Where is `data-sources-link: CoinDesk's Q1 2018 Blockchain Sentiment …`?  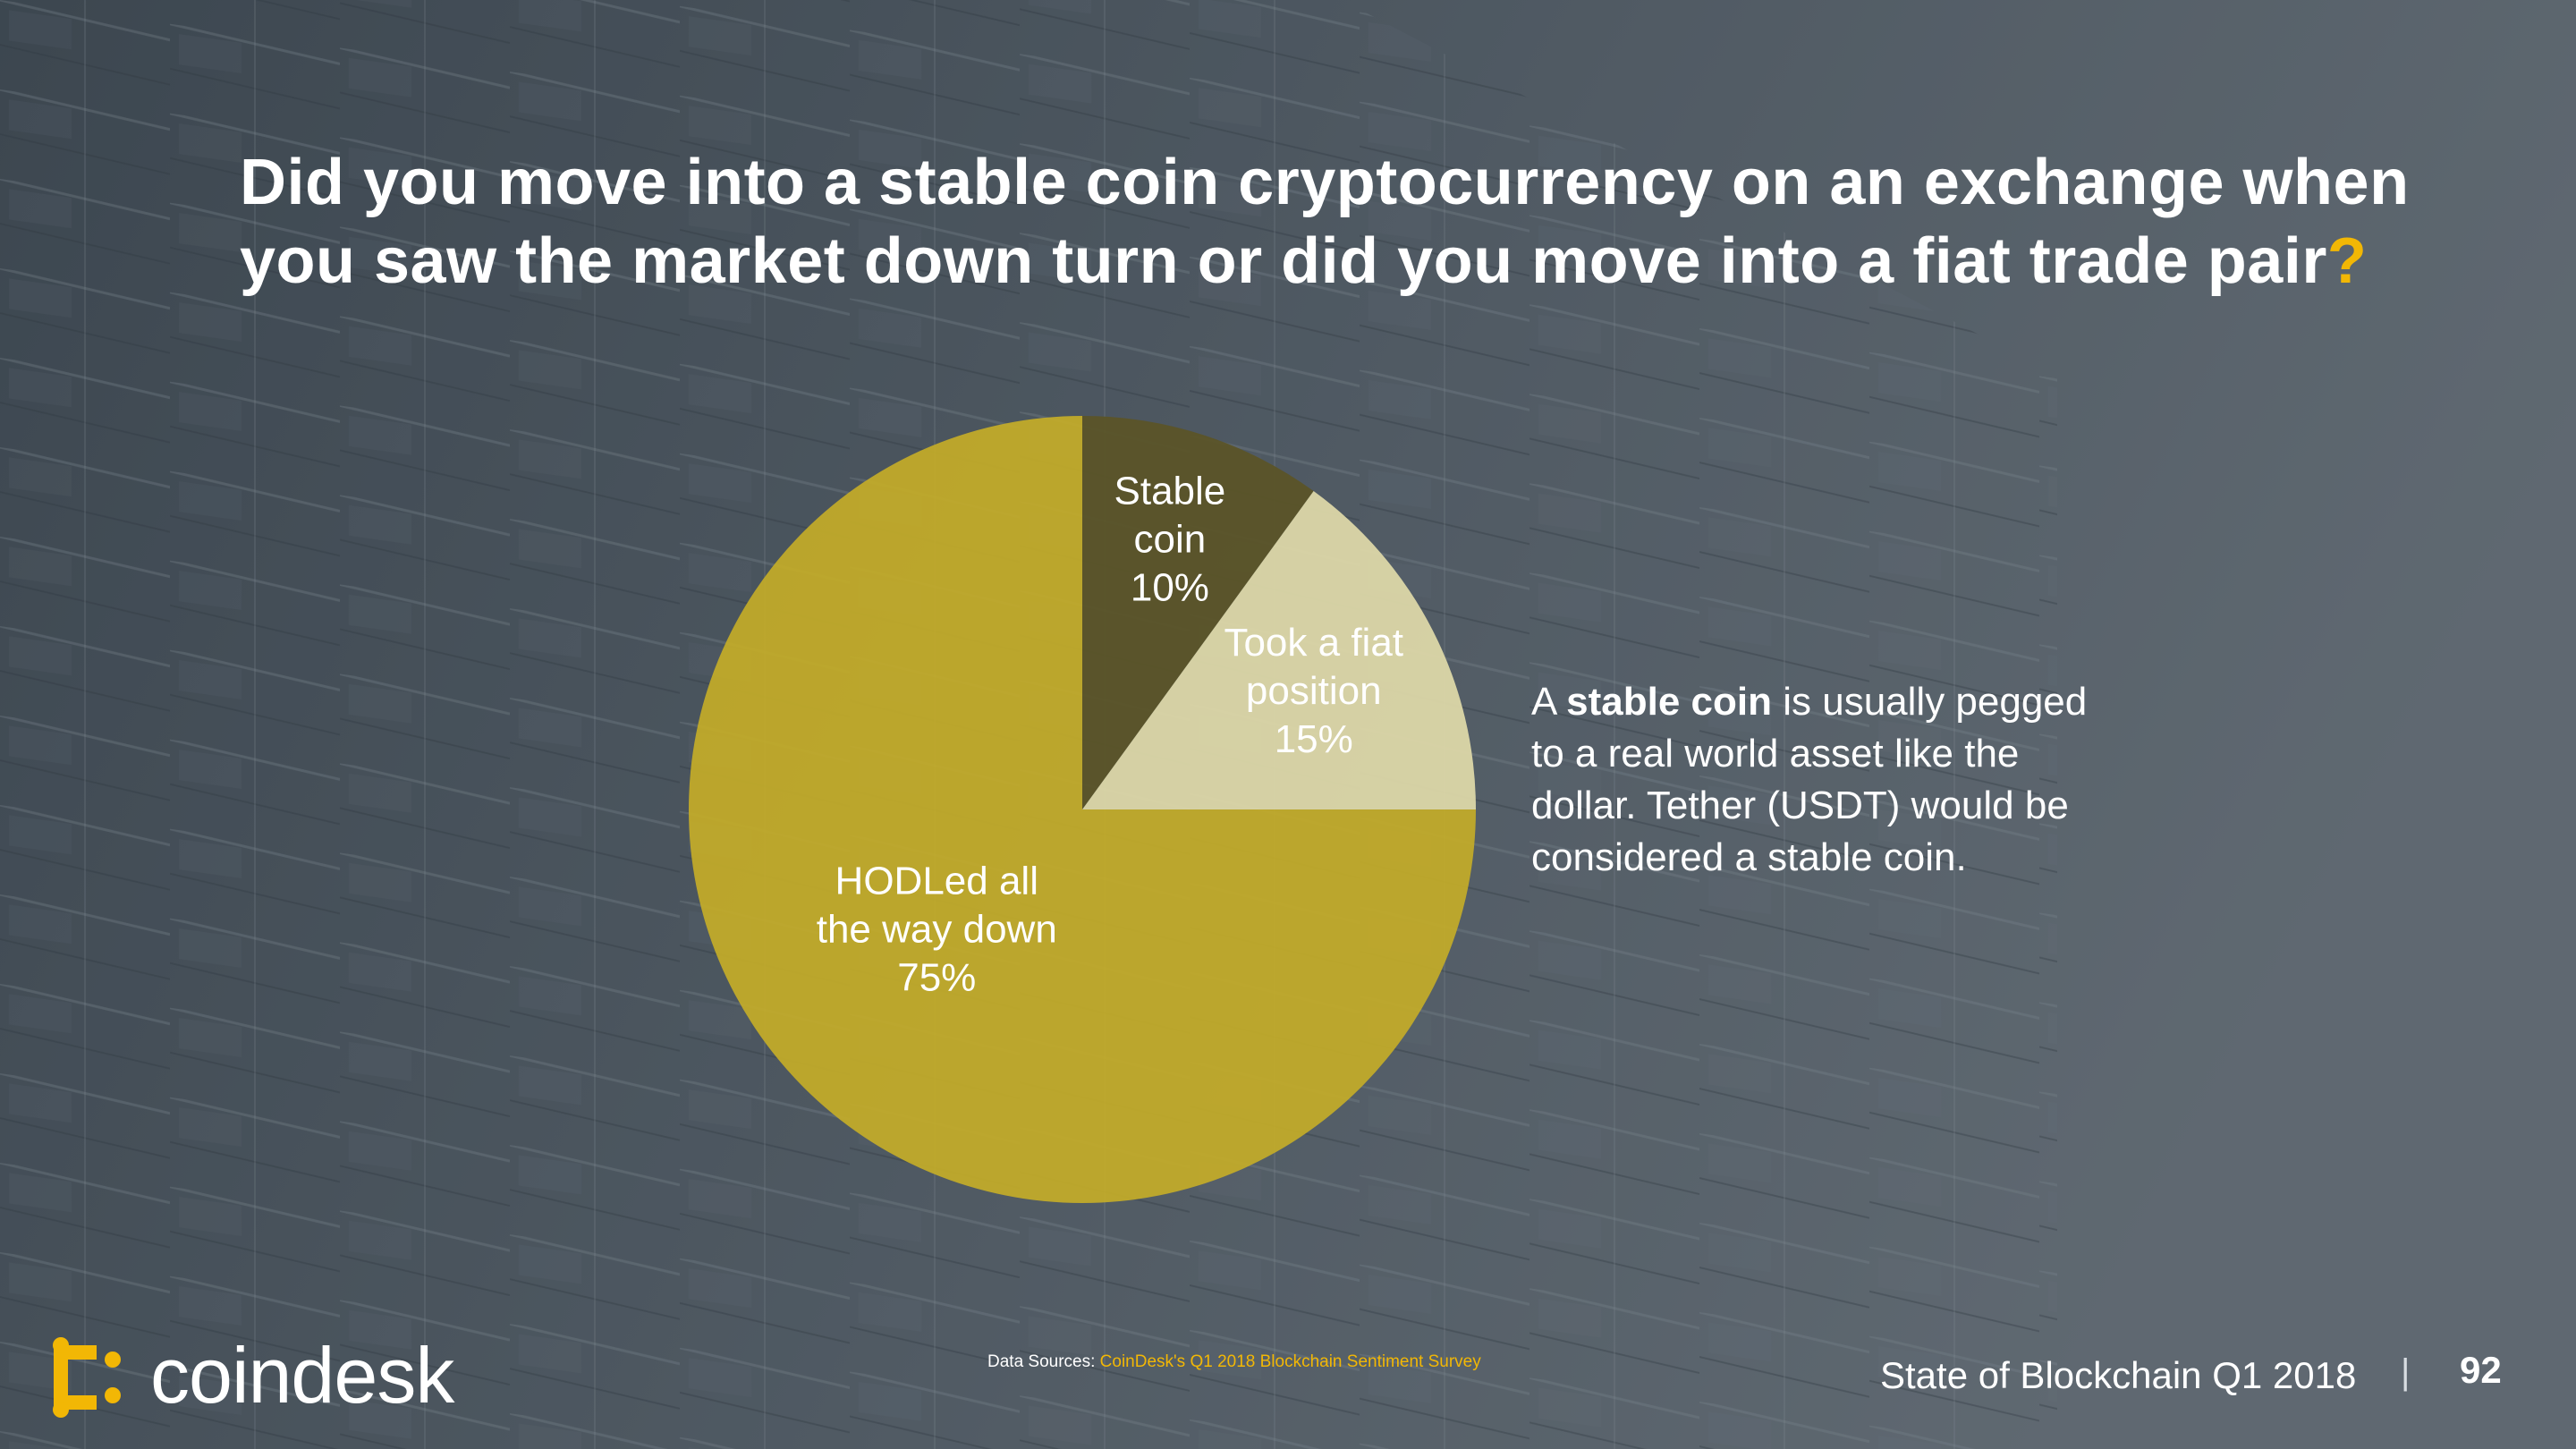
data-sources-link: CoinDesk's Q1 2018 Blockchain Sentiment … is located at coordinates (1290, 1361).